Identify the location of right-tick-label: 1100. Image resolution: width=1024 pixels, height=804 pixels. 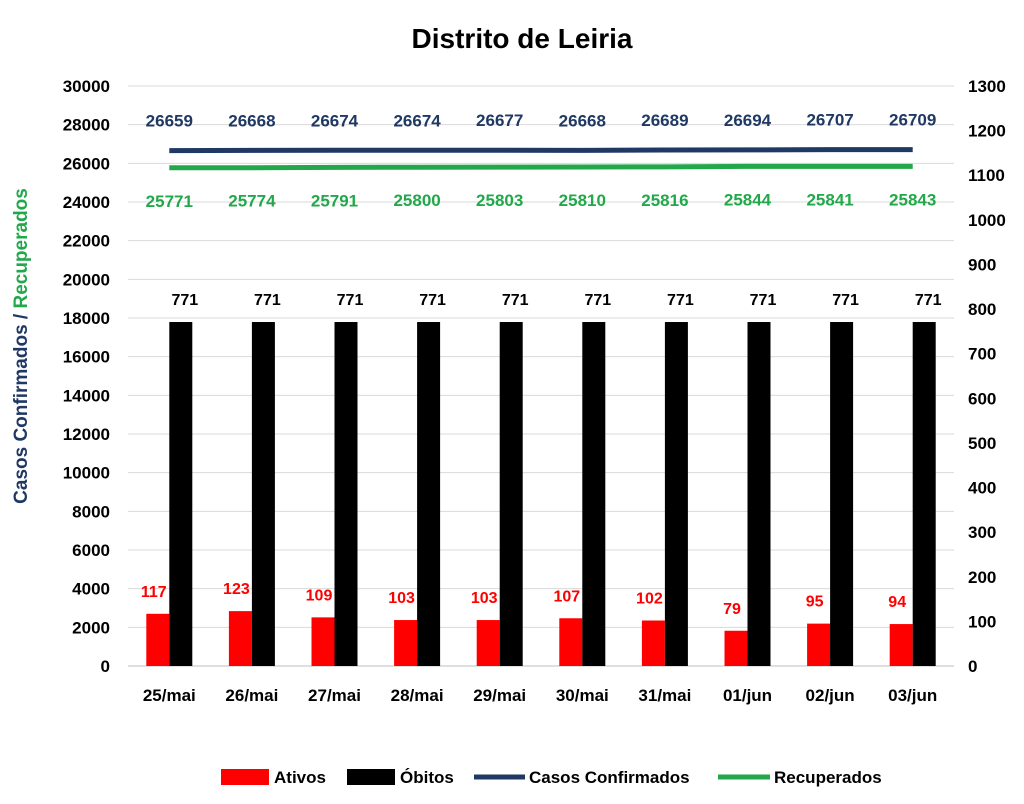
(986, 175).